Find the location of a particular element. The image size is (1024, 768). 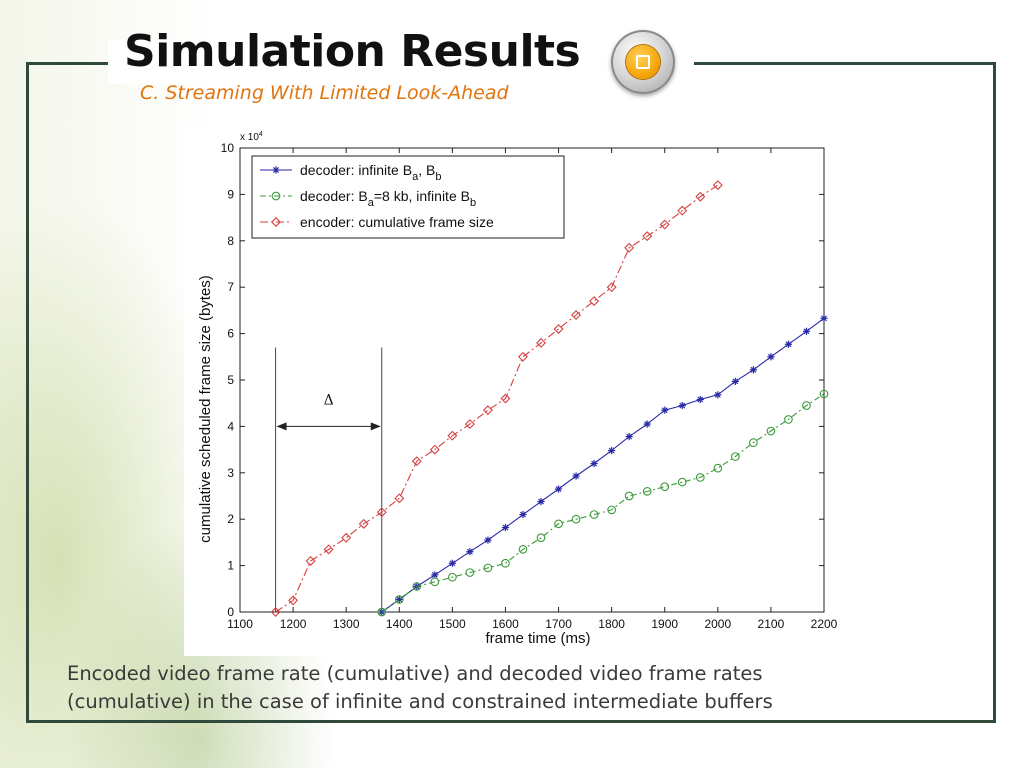

legend-text: , B is located at coordinates (426, 170).